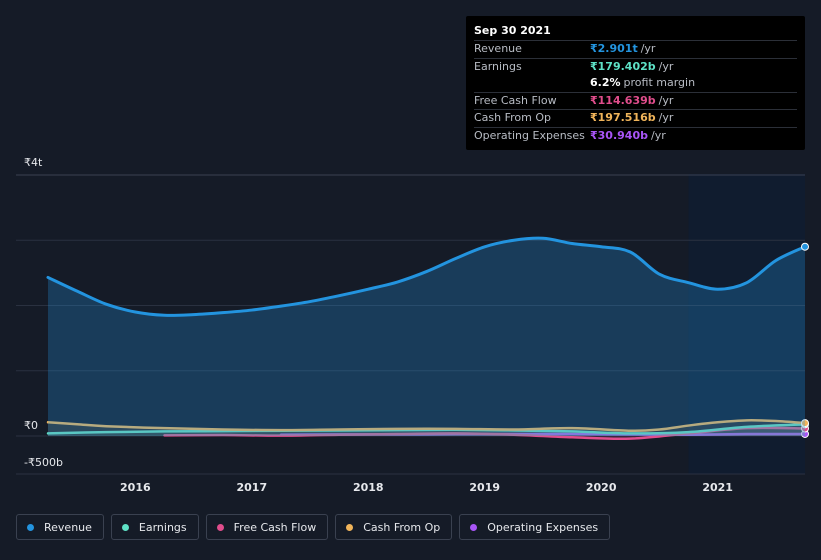  What do you see at coordinates (498, 48) in the screenshot?
I see `tooltip-label: Revenue` at bounding box center [498, 48].